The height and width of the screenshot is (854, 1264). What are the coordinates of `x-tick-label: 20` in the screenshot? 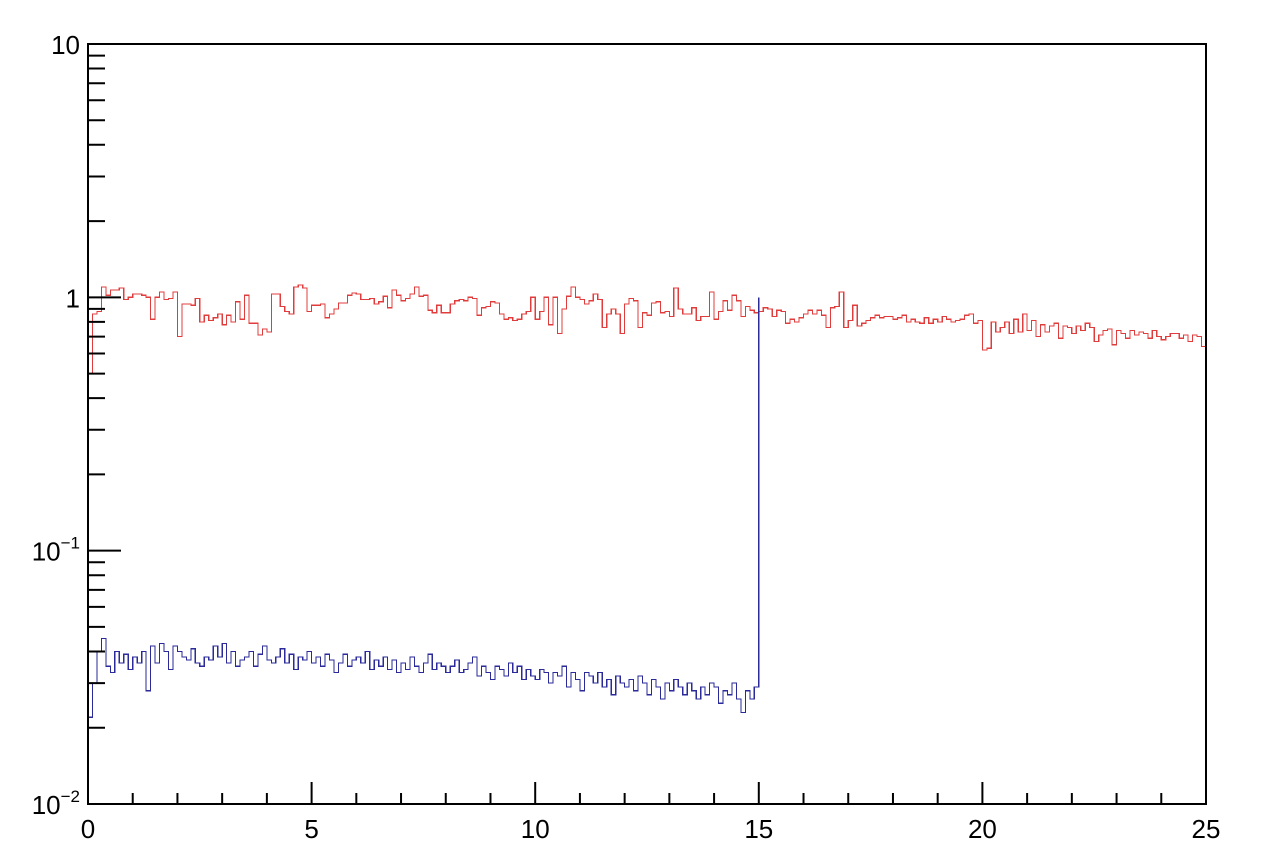 It's located at (982, 829).